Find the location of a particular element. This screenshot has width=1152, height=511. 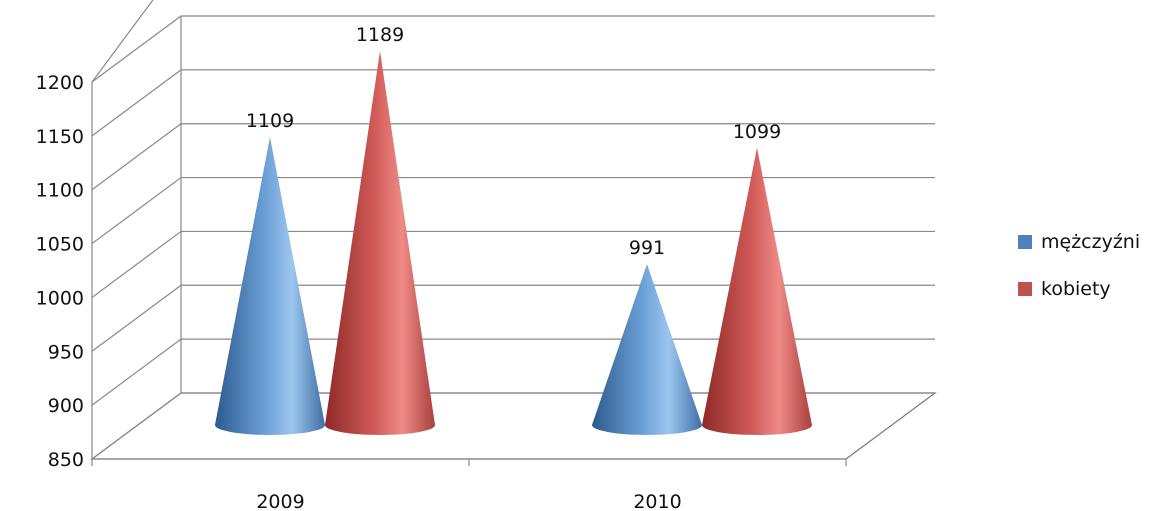

legend-swatch-women is located at coordinates (1025, 289).